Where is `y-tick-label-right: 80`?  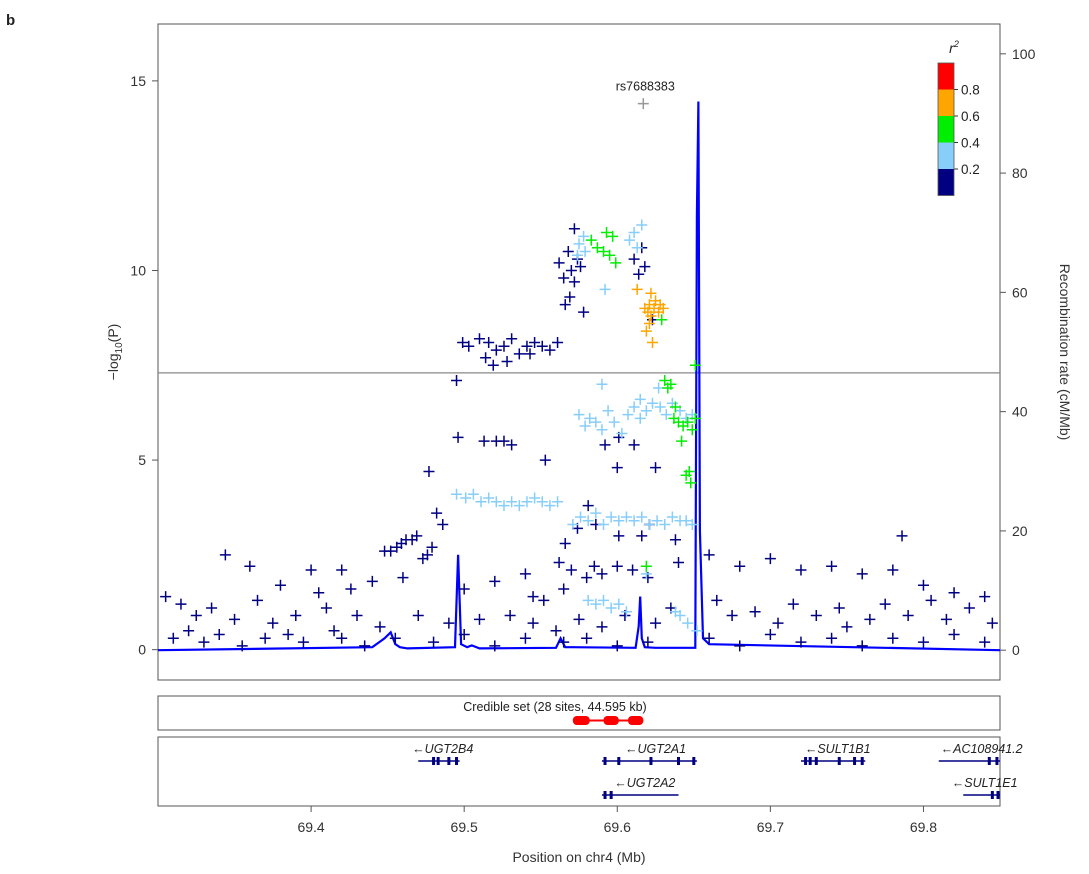
y-tick-label-right: 80 is located at coordinates (1020, 173).